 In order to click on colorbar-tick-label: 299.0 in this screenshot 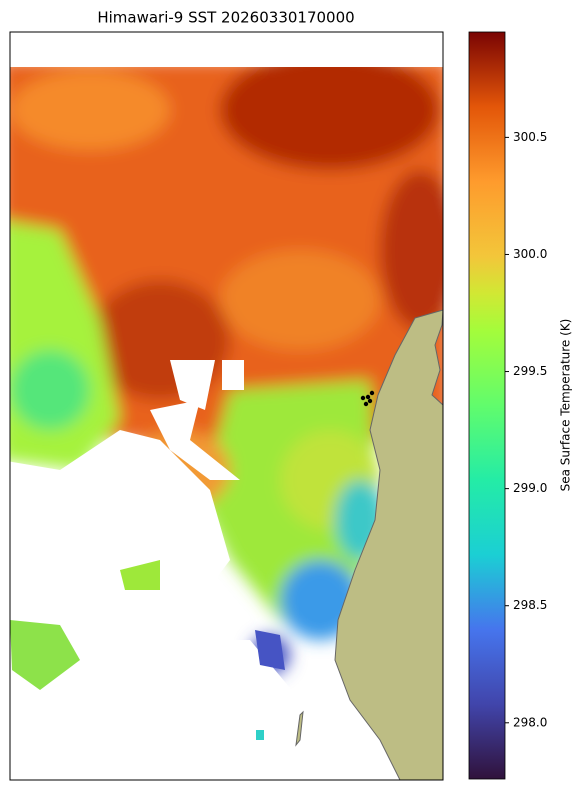, I will do `click(530, 488)`.